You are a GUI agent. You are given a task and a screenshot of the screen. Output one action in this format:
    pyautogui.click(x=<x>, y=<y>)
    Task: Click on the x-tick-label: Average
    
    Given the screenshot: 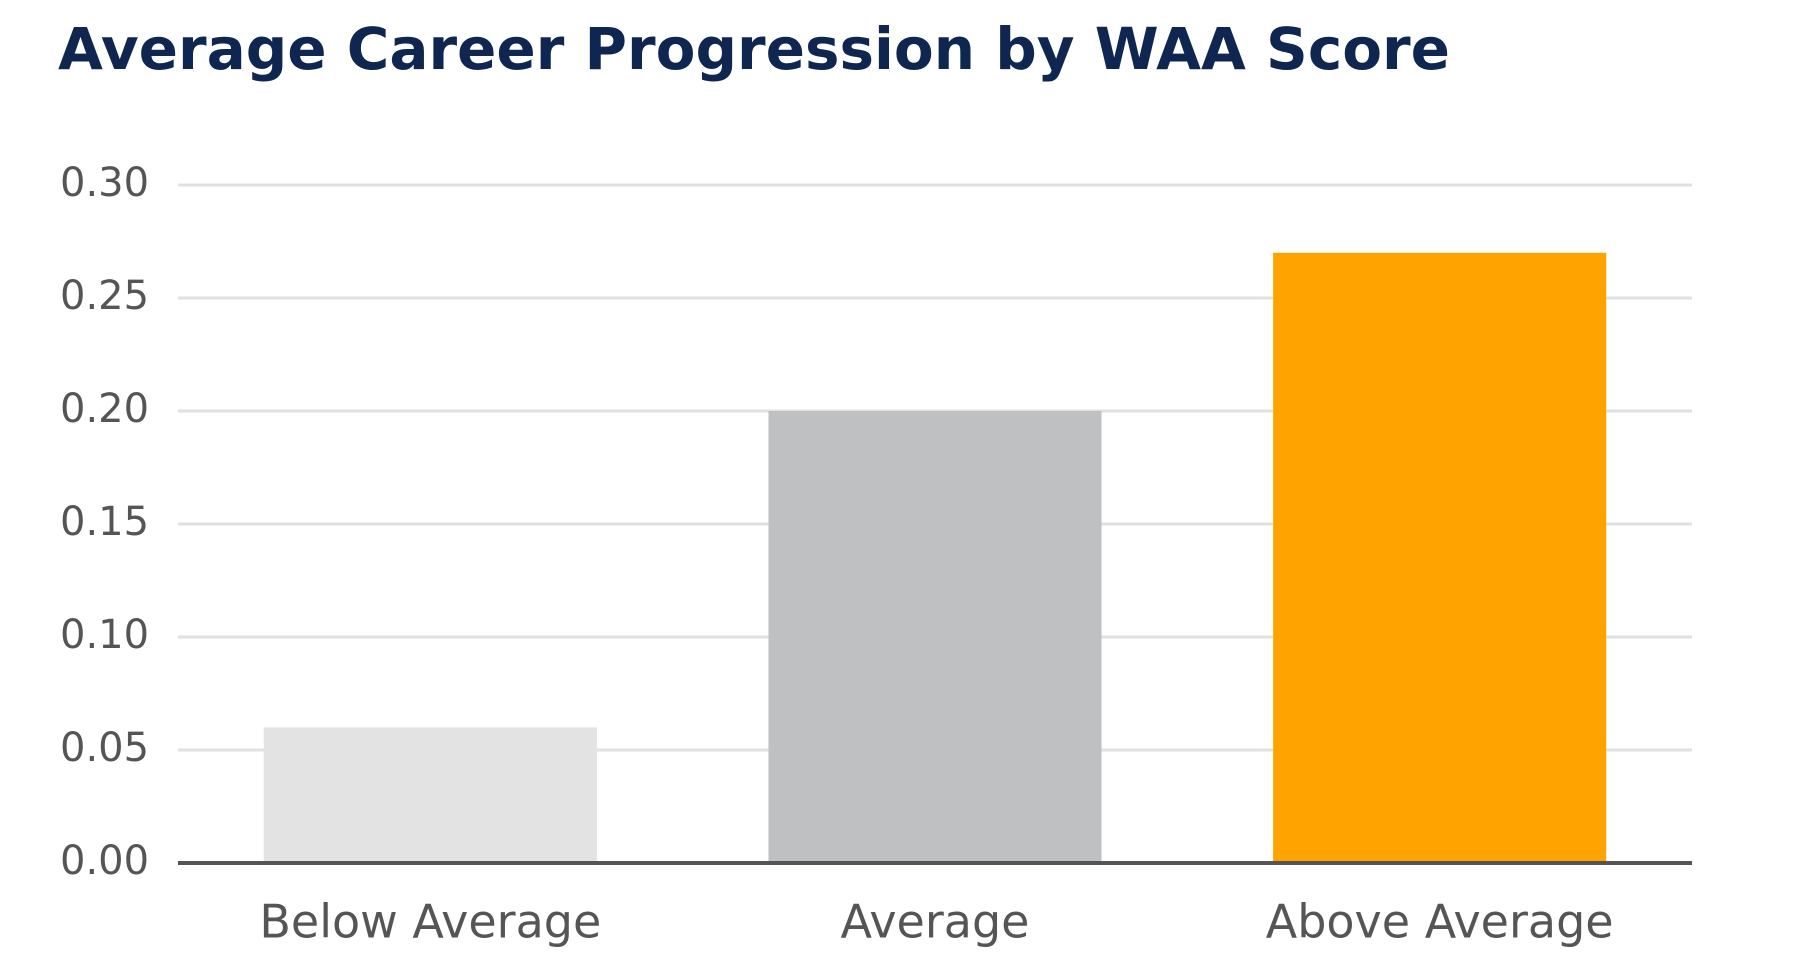 What is the action you would take?
    pyautogui.click(x=935, y=922)
    